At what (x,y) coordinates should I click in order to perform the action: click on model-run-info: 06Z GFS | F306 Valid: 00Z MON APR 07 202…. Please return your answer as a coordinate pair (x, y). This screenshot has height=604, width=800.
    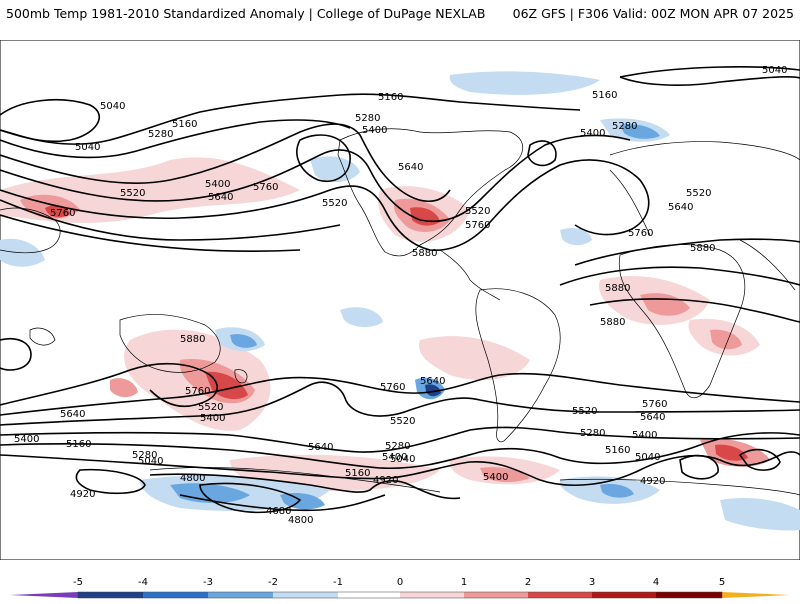
    Looking at the image, I should click on (653, 13).